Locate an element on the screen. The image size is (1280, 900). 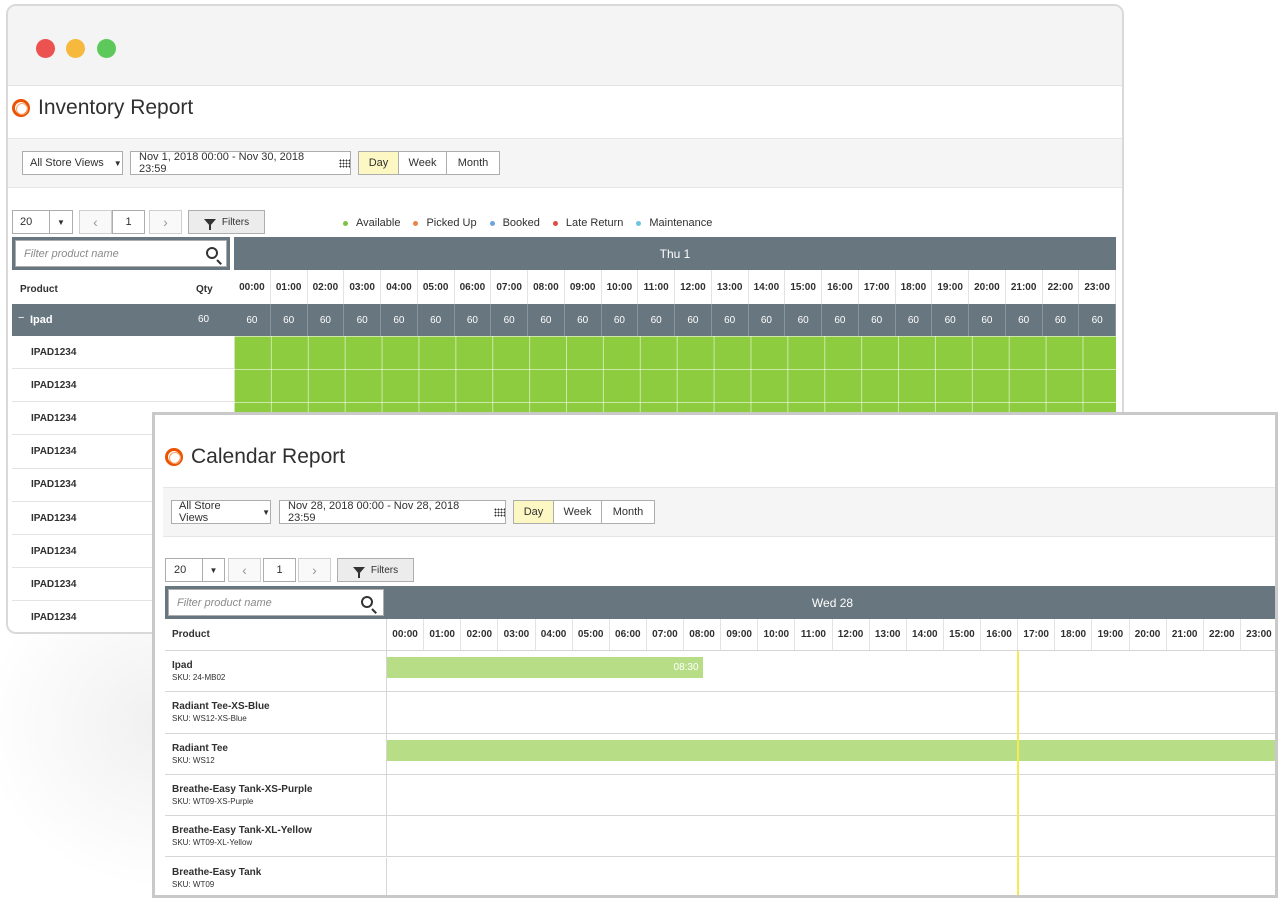
hour-header-cell: 12:00 is located at coordinates (693, 287).